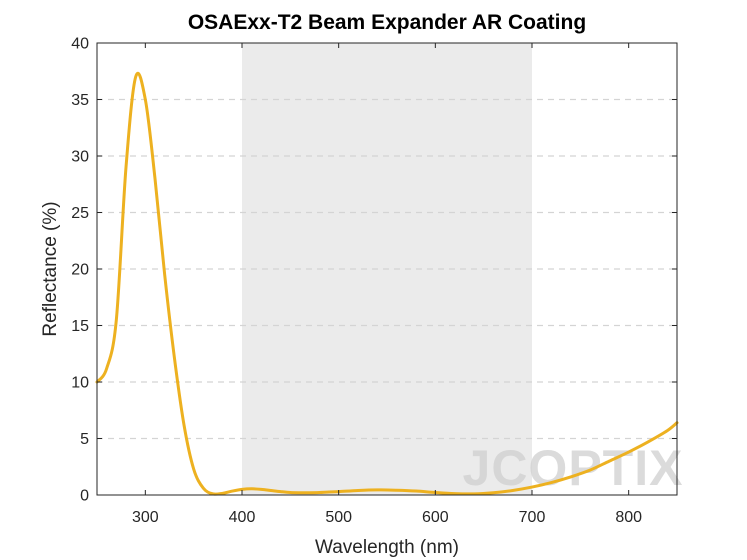 This screenshot has width=747, height=560. I want to click on x-tick-label: 500, so click(338, 517).